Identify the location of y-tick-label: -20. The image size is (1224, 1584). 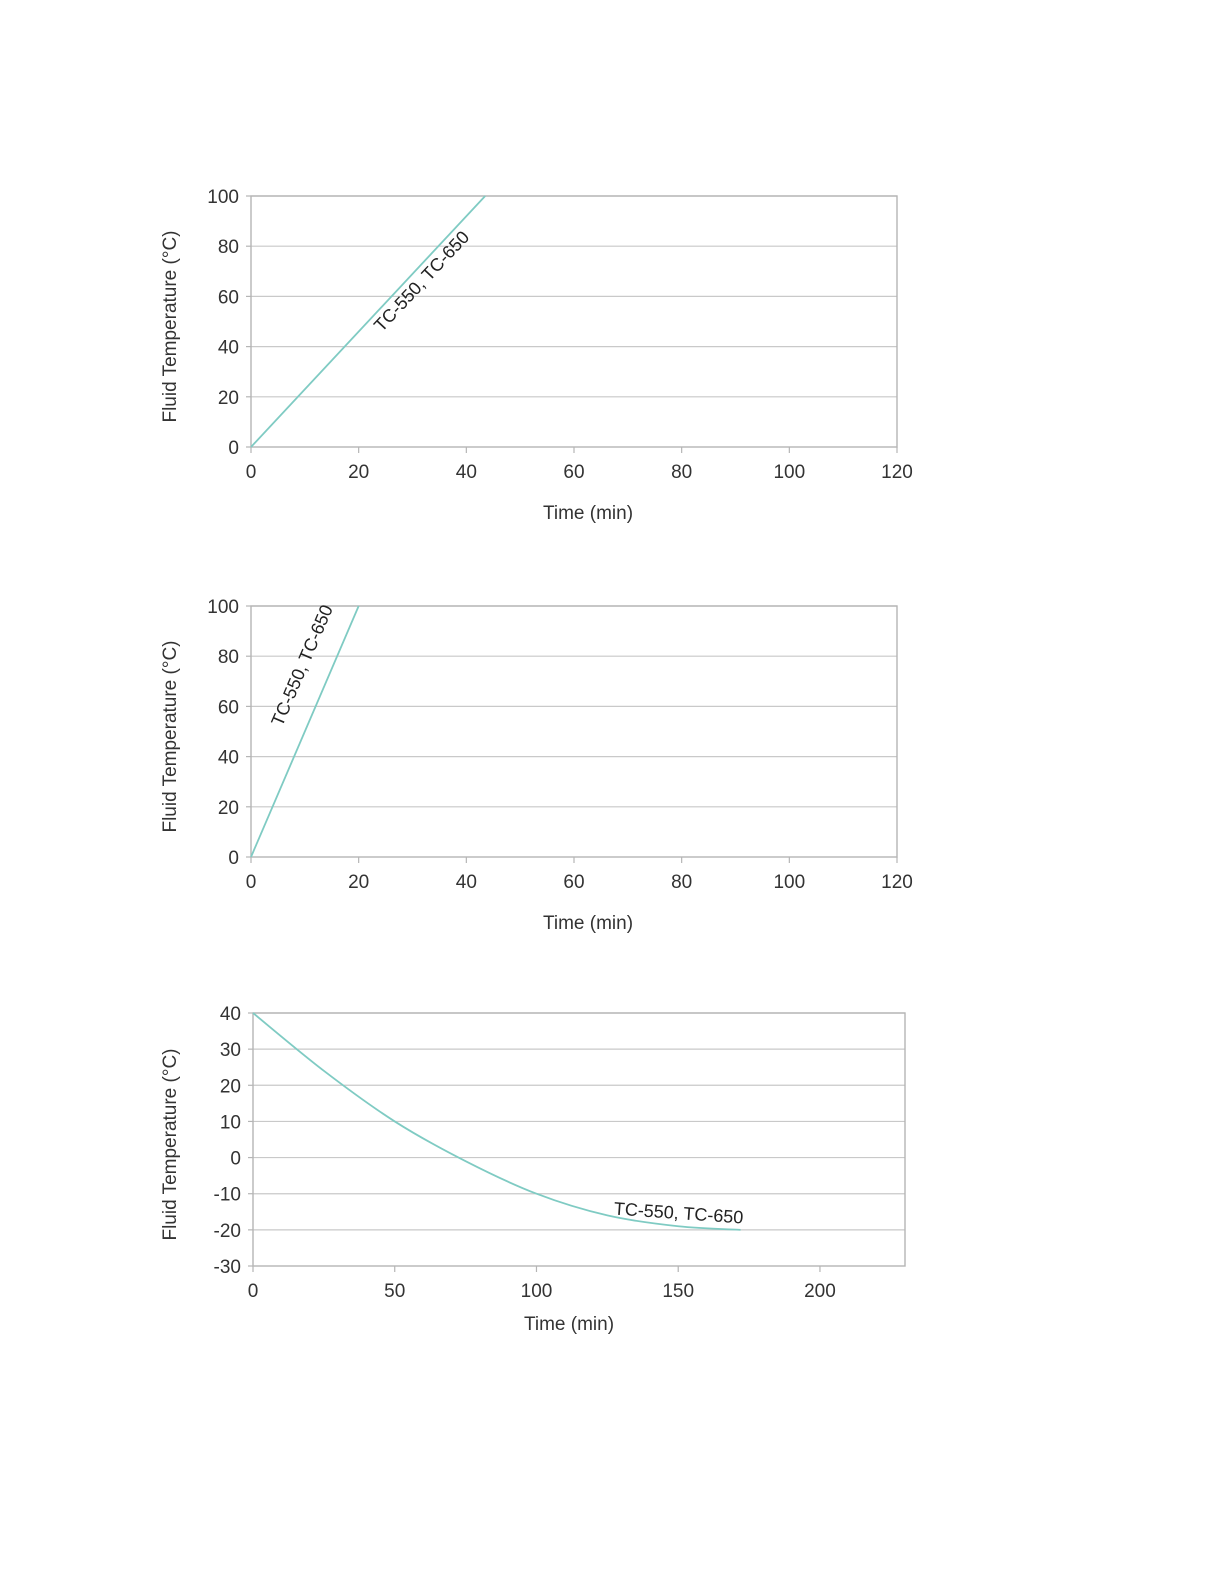
(227, 1231).